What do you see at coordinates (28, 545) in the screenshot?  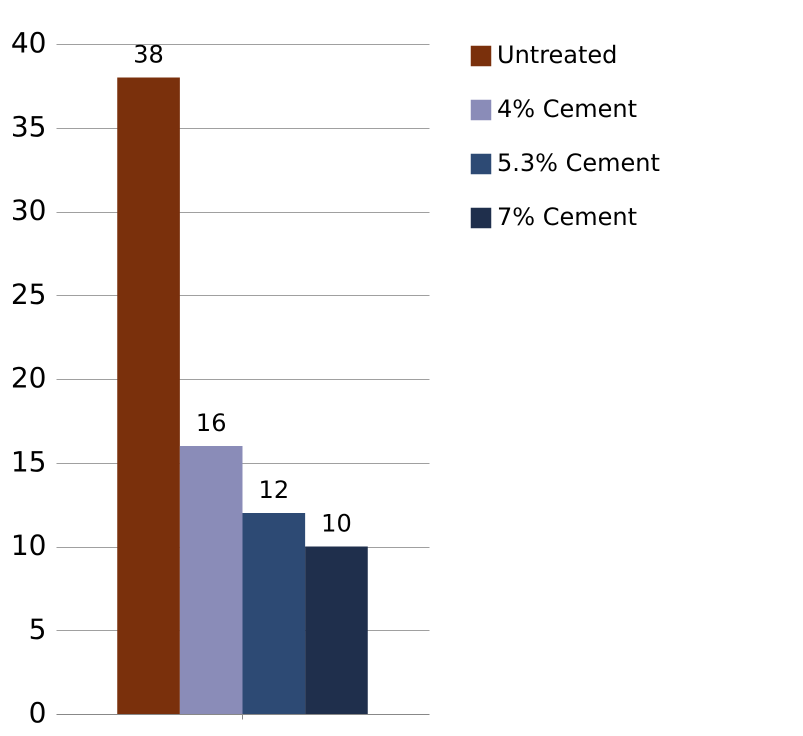 I see `y-tick-label: 10` at bounding box center [28, 545].